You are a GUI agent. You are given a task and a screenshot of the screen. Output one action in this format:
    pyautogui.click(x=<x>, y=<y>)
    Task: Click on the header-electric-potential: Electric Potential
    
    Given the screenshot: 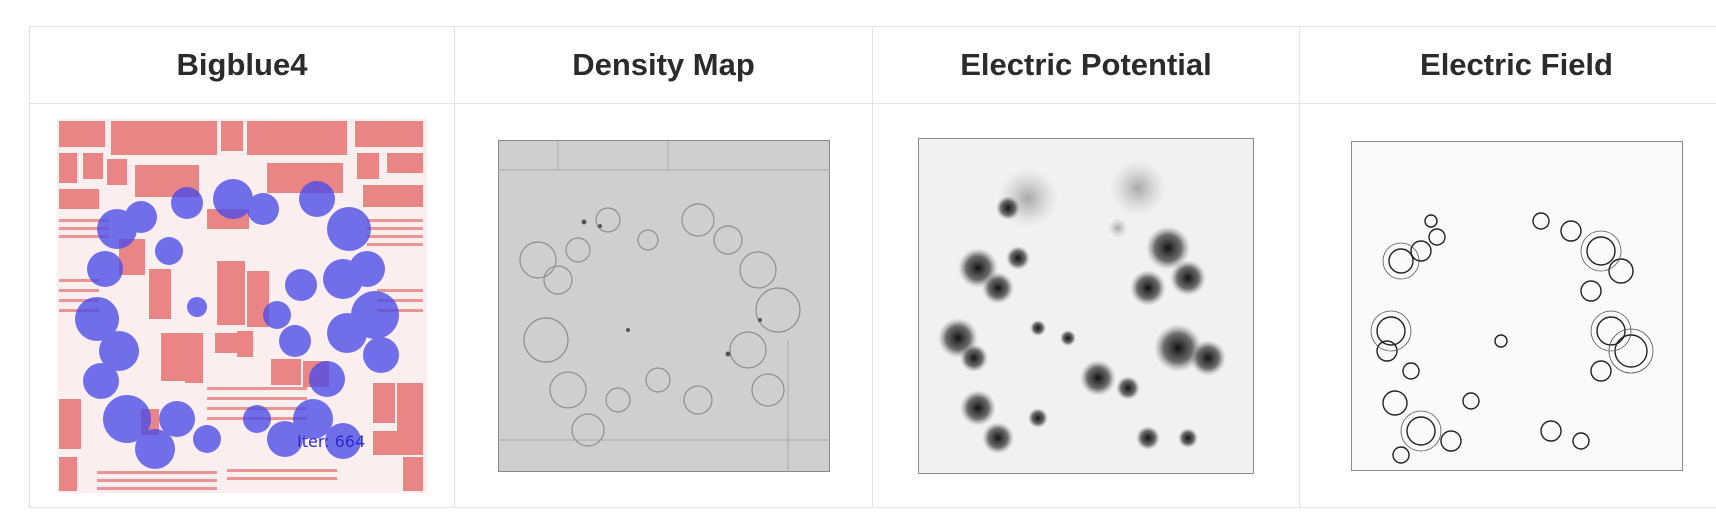 What is the action you would take?
    pyautogui.click(x=1086, y=65)
    